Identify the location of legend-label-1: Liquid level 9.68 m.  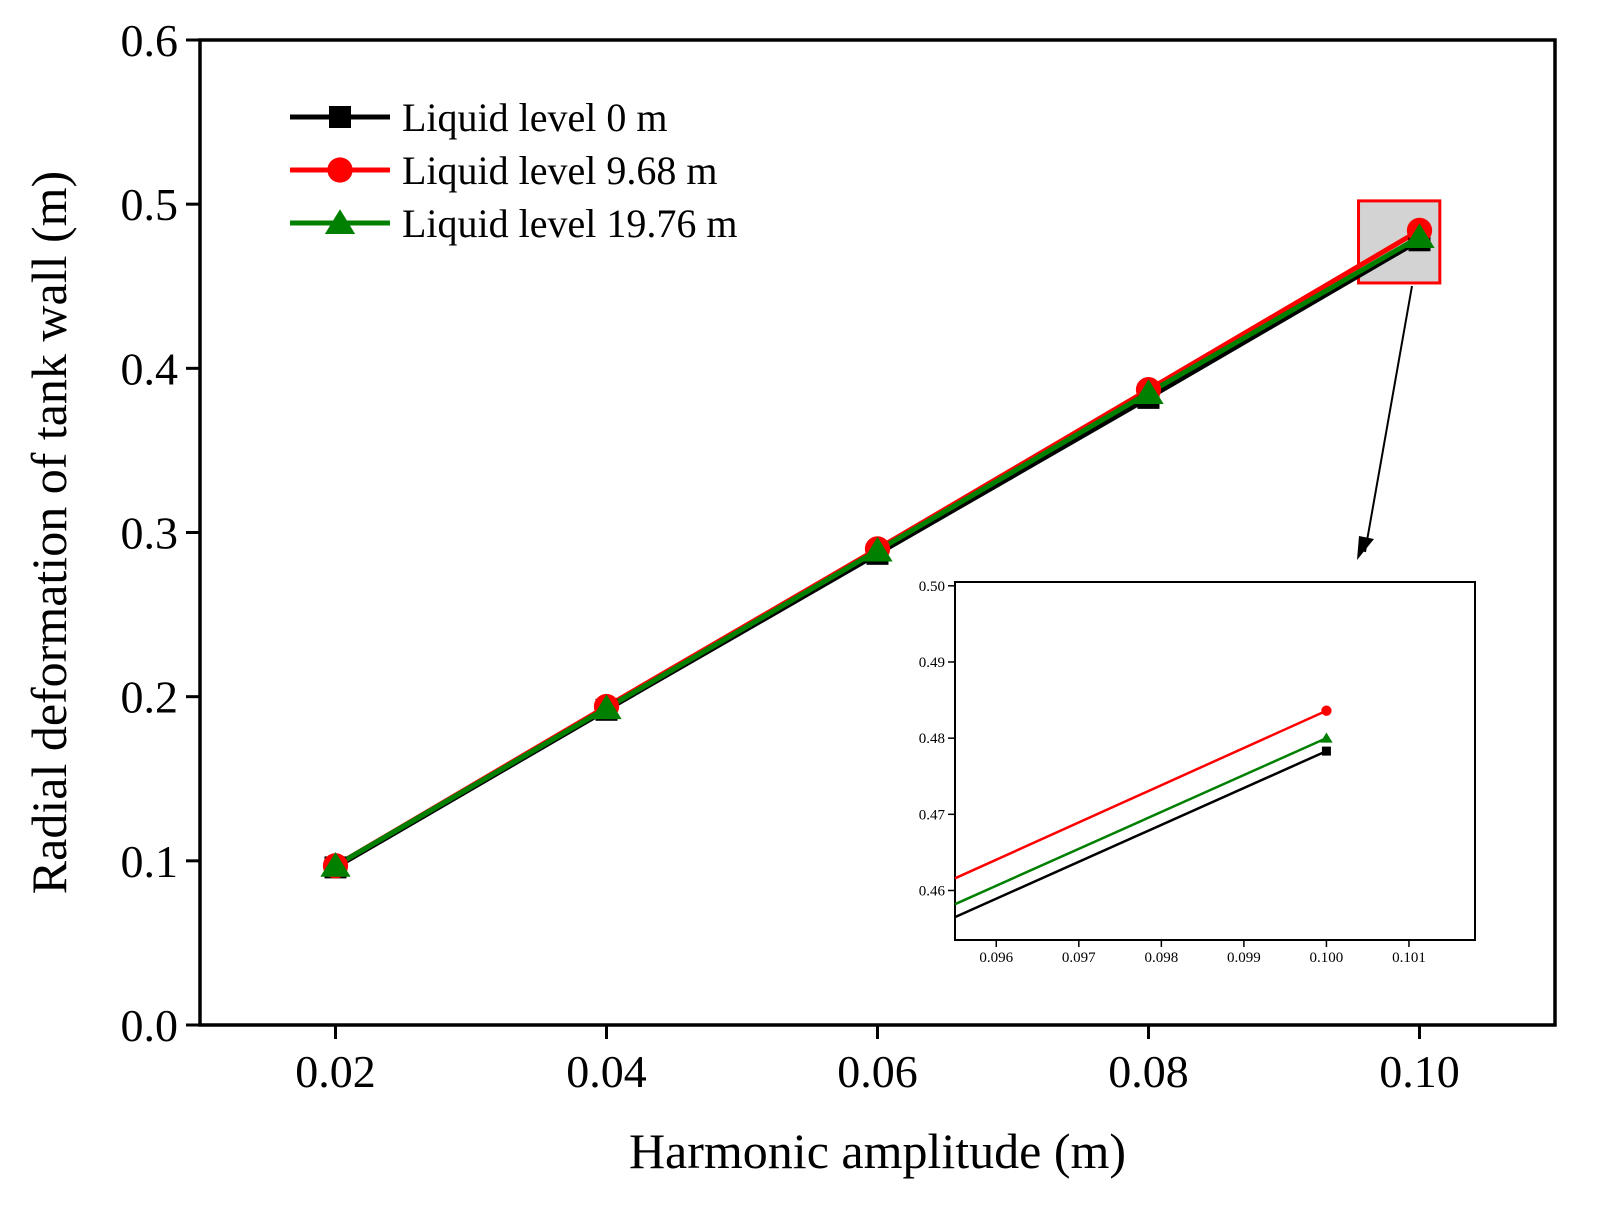
(560, 170).